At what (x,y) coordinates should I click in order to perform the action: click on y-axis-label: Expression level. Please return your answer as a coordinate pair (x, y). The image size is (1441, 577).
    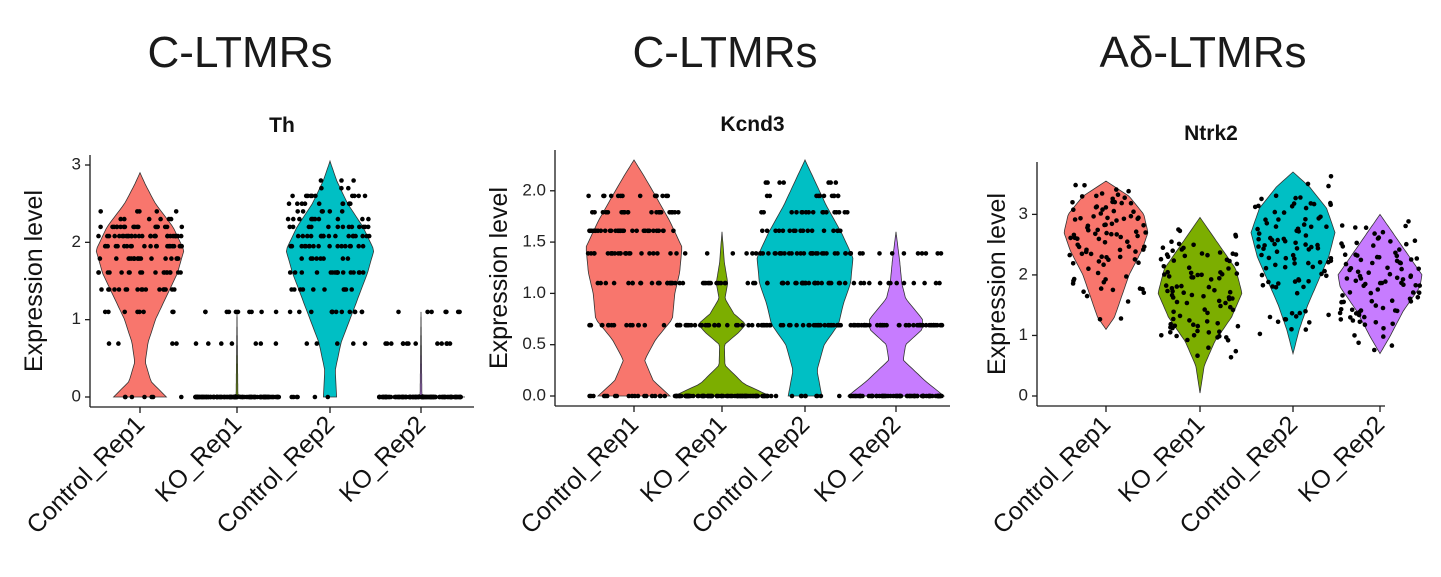
    Looking at the image, I should click on (34, 281).